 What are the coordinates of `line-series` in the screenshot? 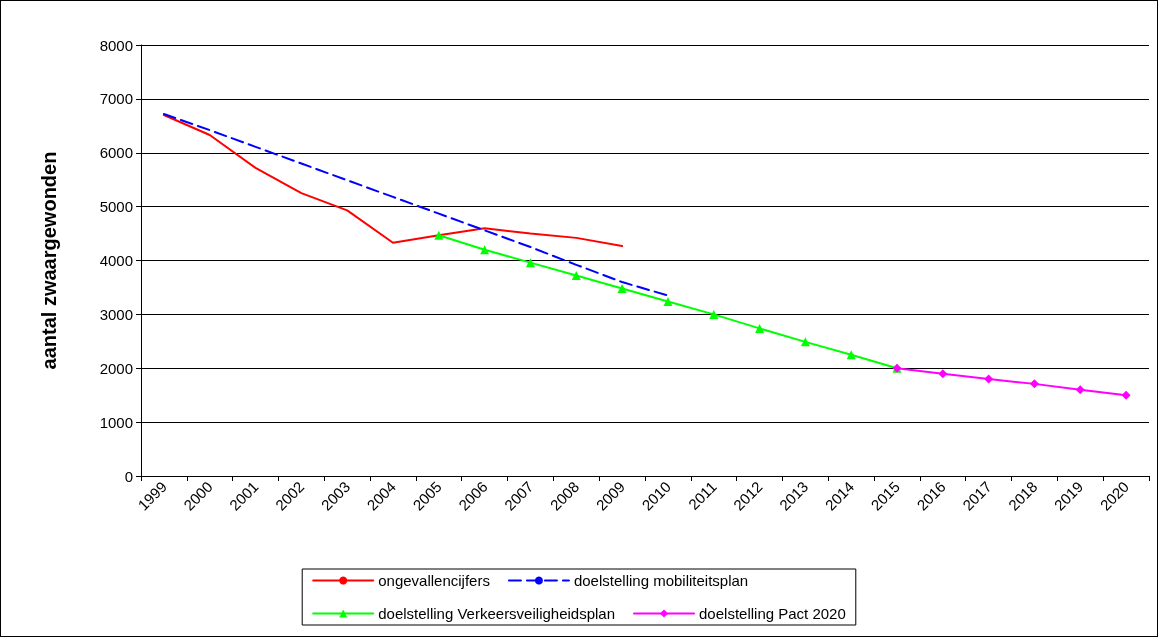 It's located at (393, 180).